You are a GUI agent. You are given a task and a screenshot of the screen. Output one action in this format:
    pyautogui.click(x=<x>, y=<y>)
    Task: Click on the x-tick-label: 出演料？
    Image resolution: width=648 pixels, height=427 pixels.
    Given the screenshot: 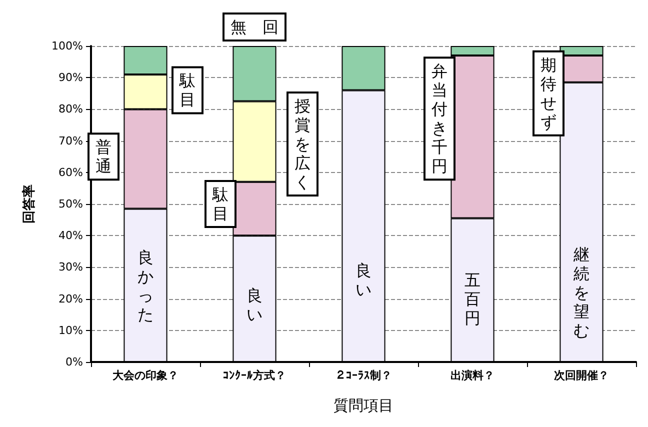 What is the action you would take?
    pyautogui.click(x=472, y=375)
    